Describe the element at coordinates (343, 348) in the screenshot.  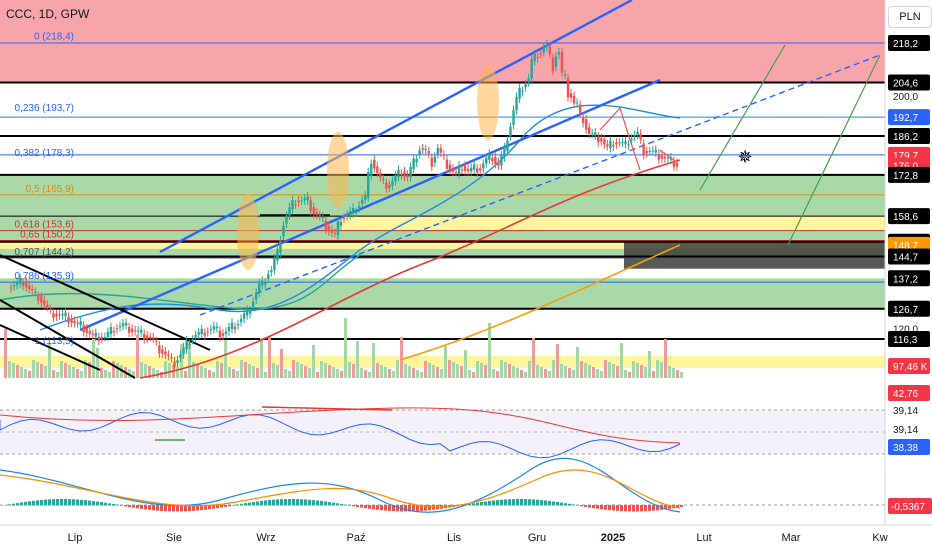
I see `volume-bars` at that location.